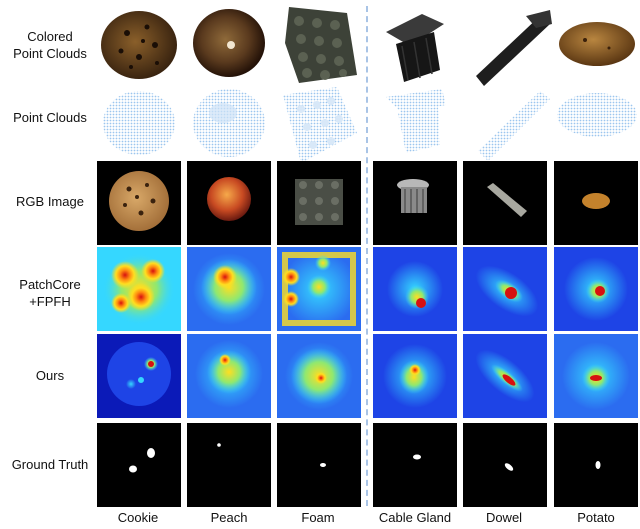 This screenshot has width=640, height=529. I want to click on row-label-ground-truth: Ground Truth, so click(50, 464).